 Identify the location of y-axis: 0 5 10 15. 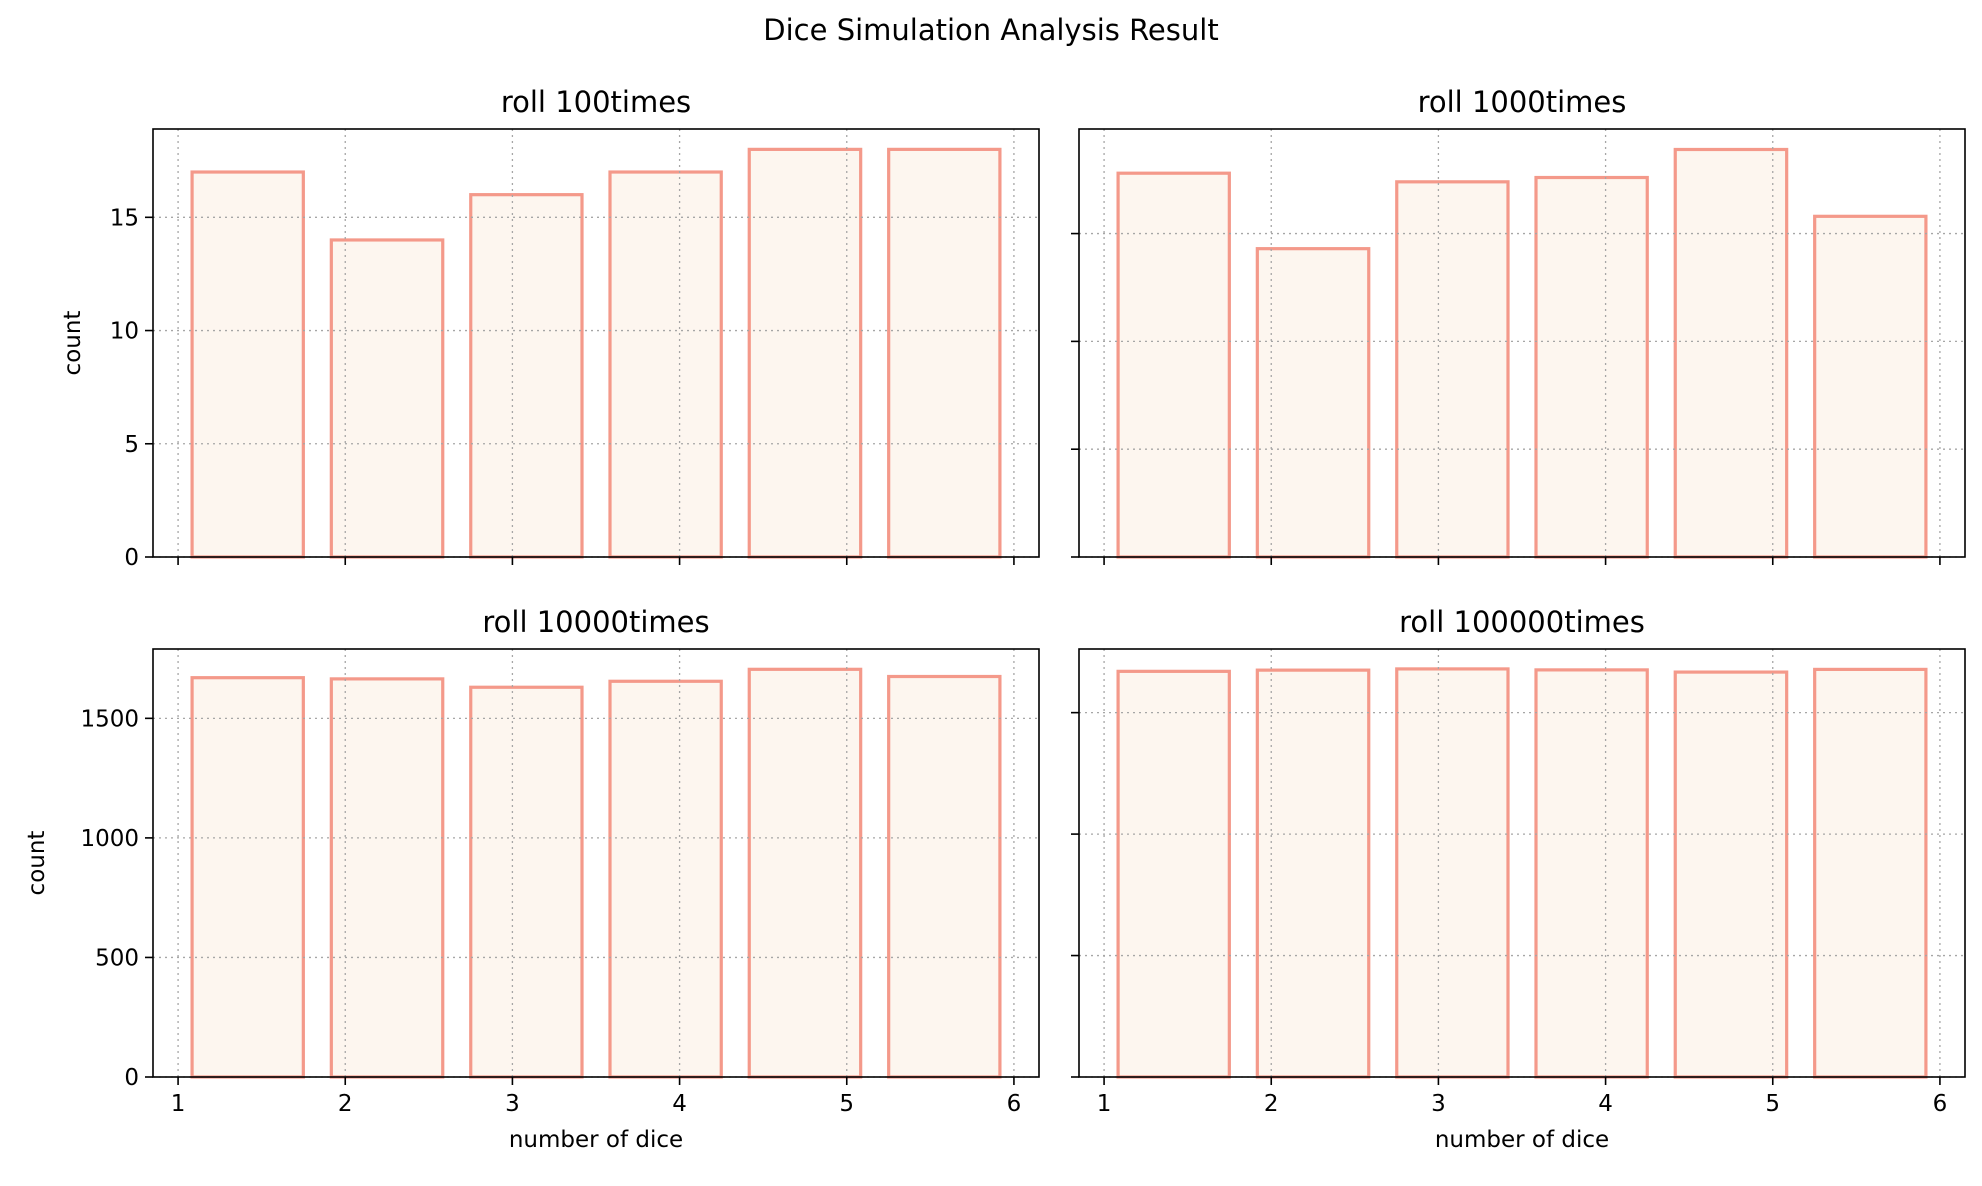
(131, 388).